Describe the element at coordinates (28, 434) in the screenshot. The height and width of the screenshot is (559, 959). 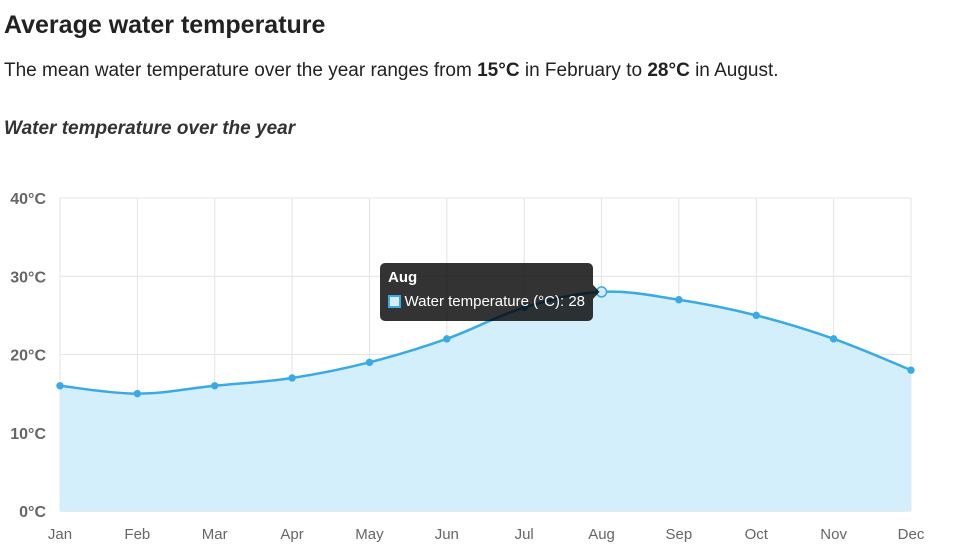
I see `y-tick-label: 10°C` at that location.